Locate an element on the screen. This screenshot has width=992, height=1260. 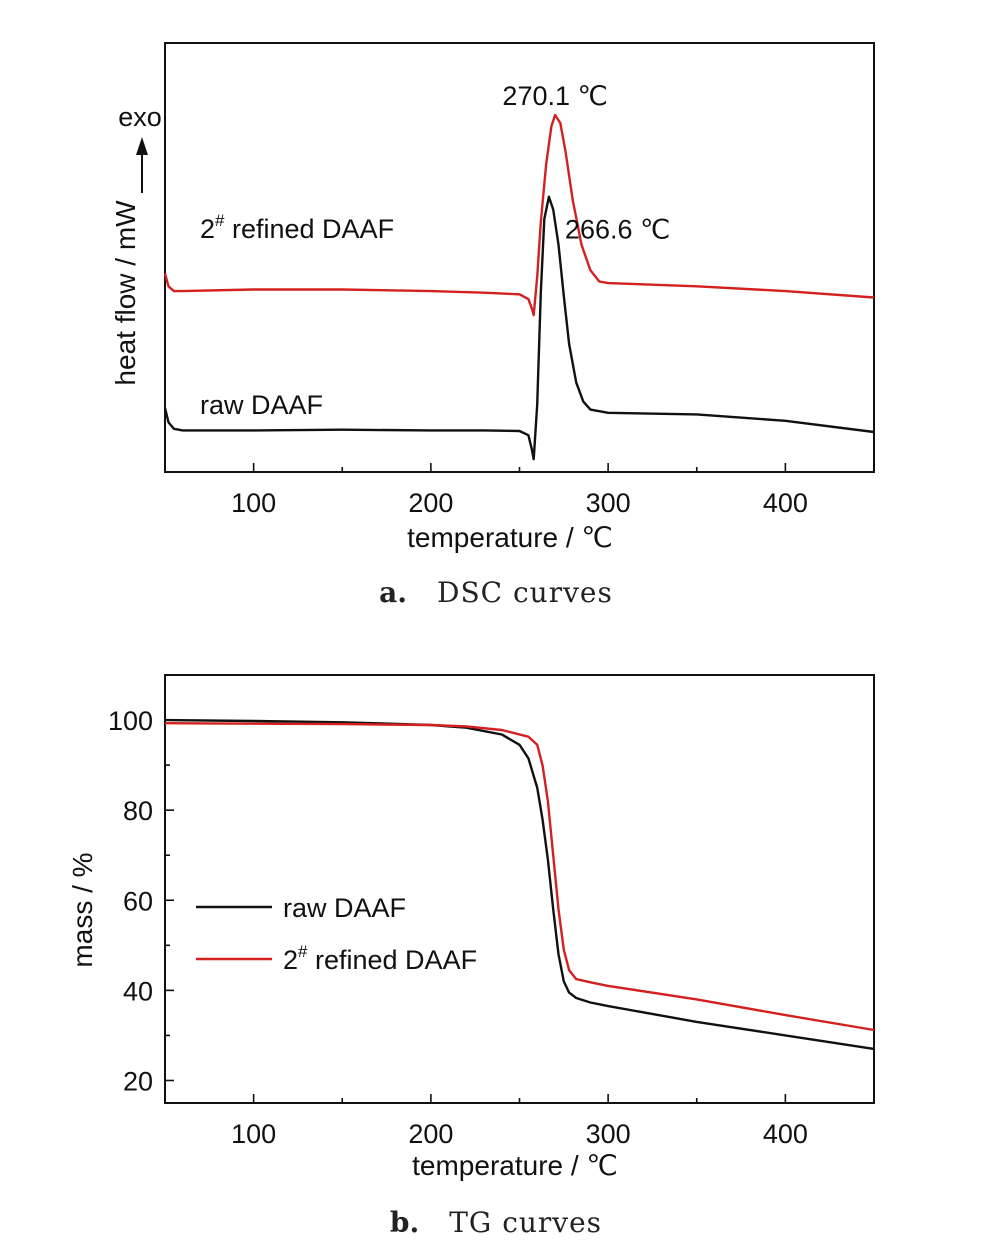
dsc-panel-caption: a. DSC curves is located at coordinates (496, 592).